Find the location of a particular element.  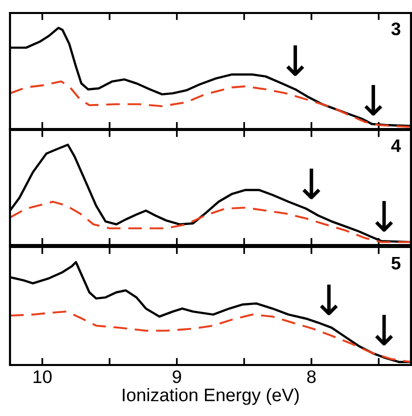

annotation: 3 is located at coordinates (395, 29).